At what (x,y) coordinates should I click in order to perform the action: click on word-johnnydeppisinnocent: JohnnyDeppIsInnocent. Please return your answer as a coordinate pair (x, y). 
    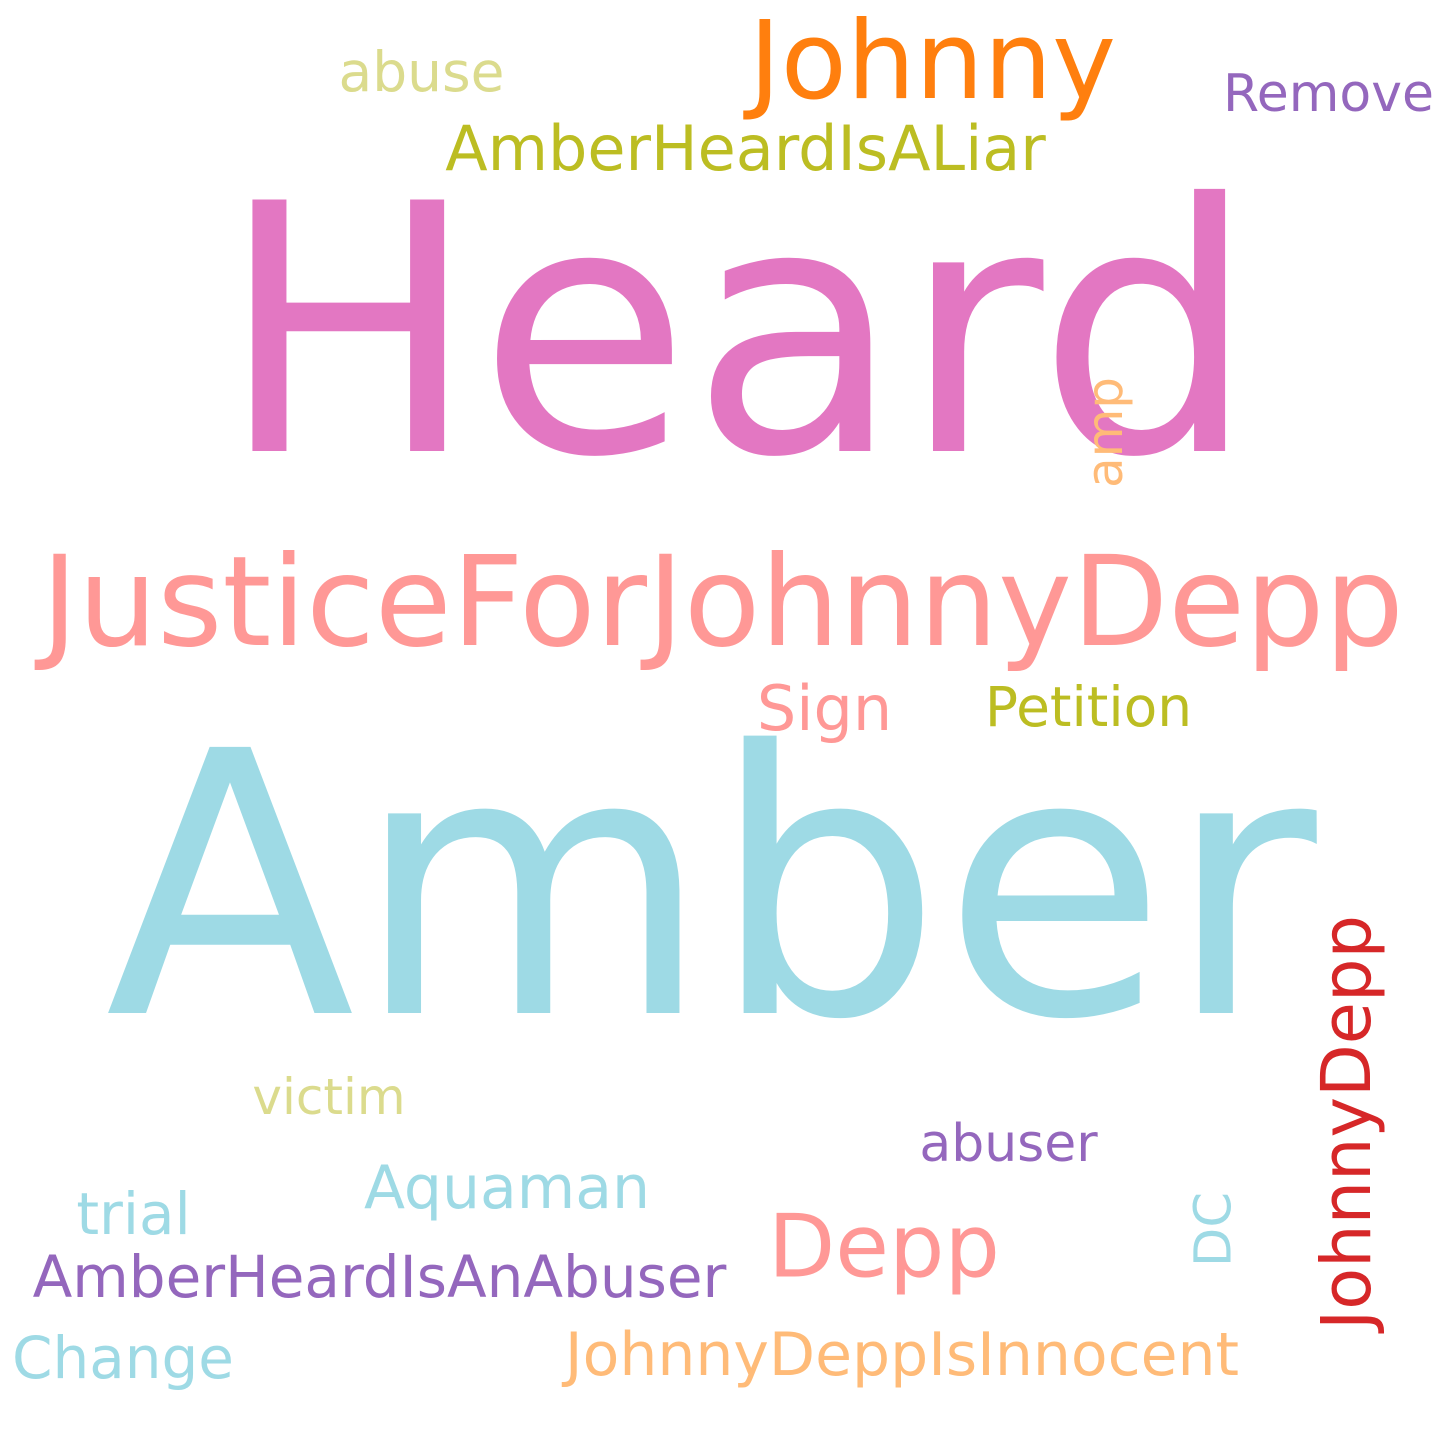
    Looking at the image, I should click on (902, 1355).